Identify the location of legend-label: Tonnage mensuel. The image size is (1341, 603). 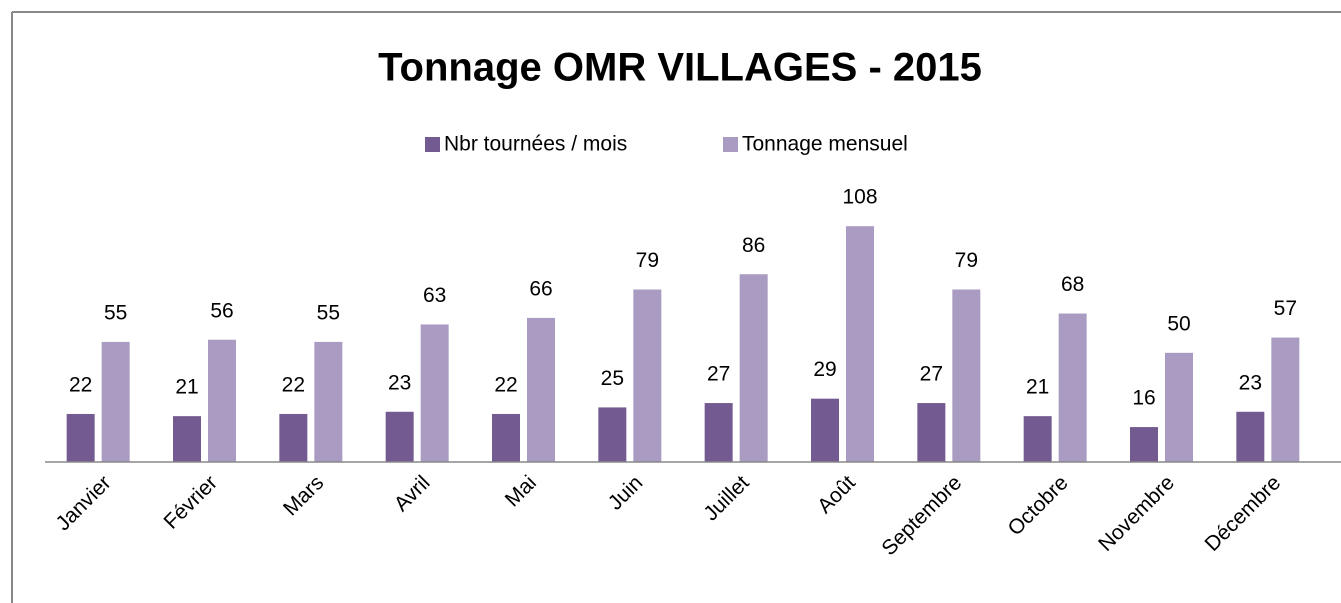
(825, 144).